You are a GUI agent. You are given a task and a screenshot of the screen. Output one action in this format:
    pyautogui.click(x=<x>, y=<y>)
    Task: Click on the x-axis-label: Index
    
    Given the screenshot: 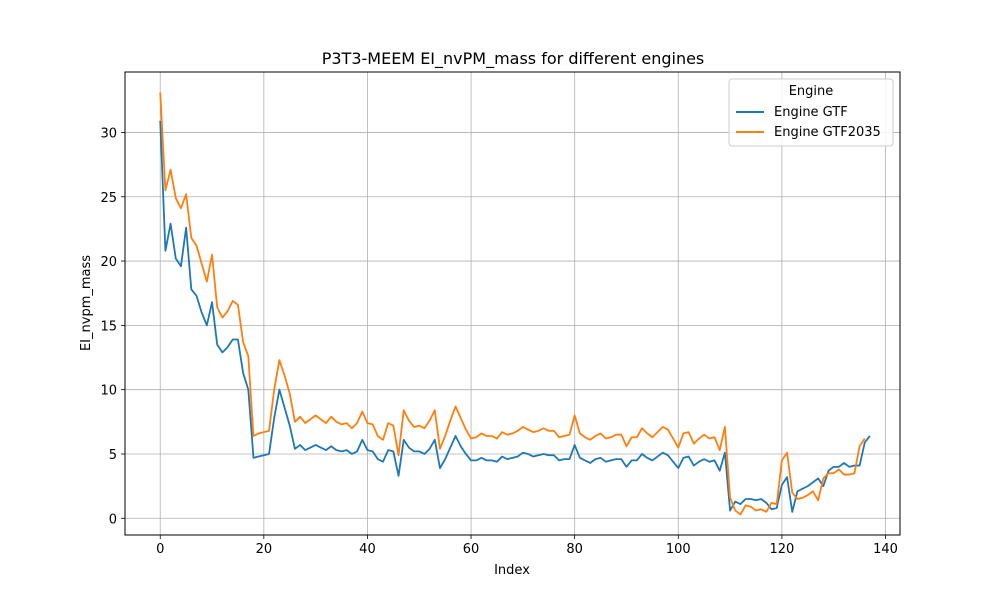 What is the action you would take?
    pyautogui.click(x=512, y=570)
    